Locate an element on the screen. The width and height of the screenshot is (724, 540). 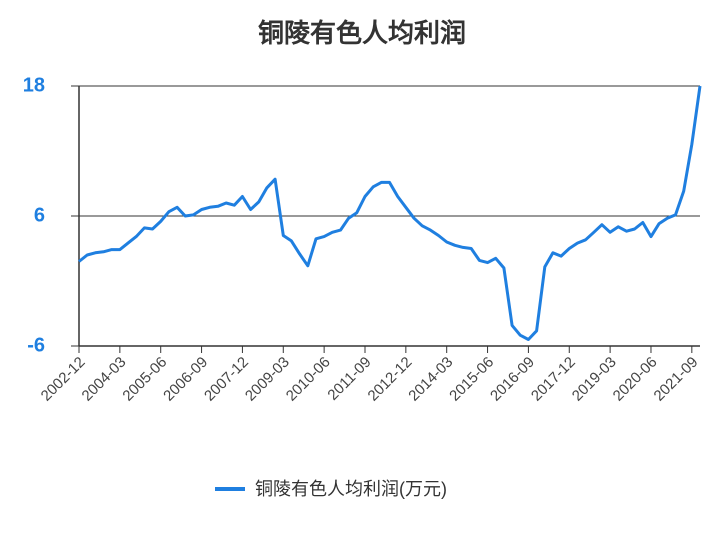
x-tick-label: 2021-09 is located at coordinates (676, 379).